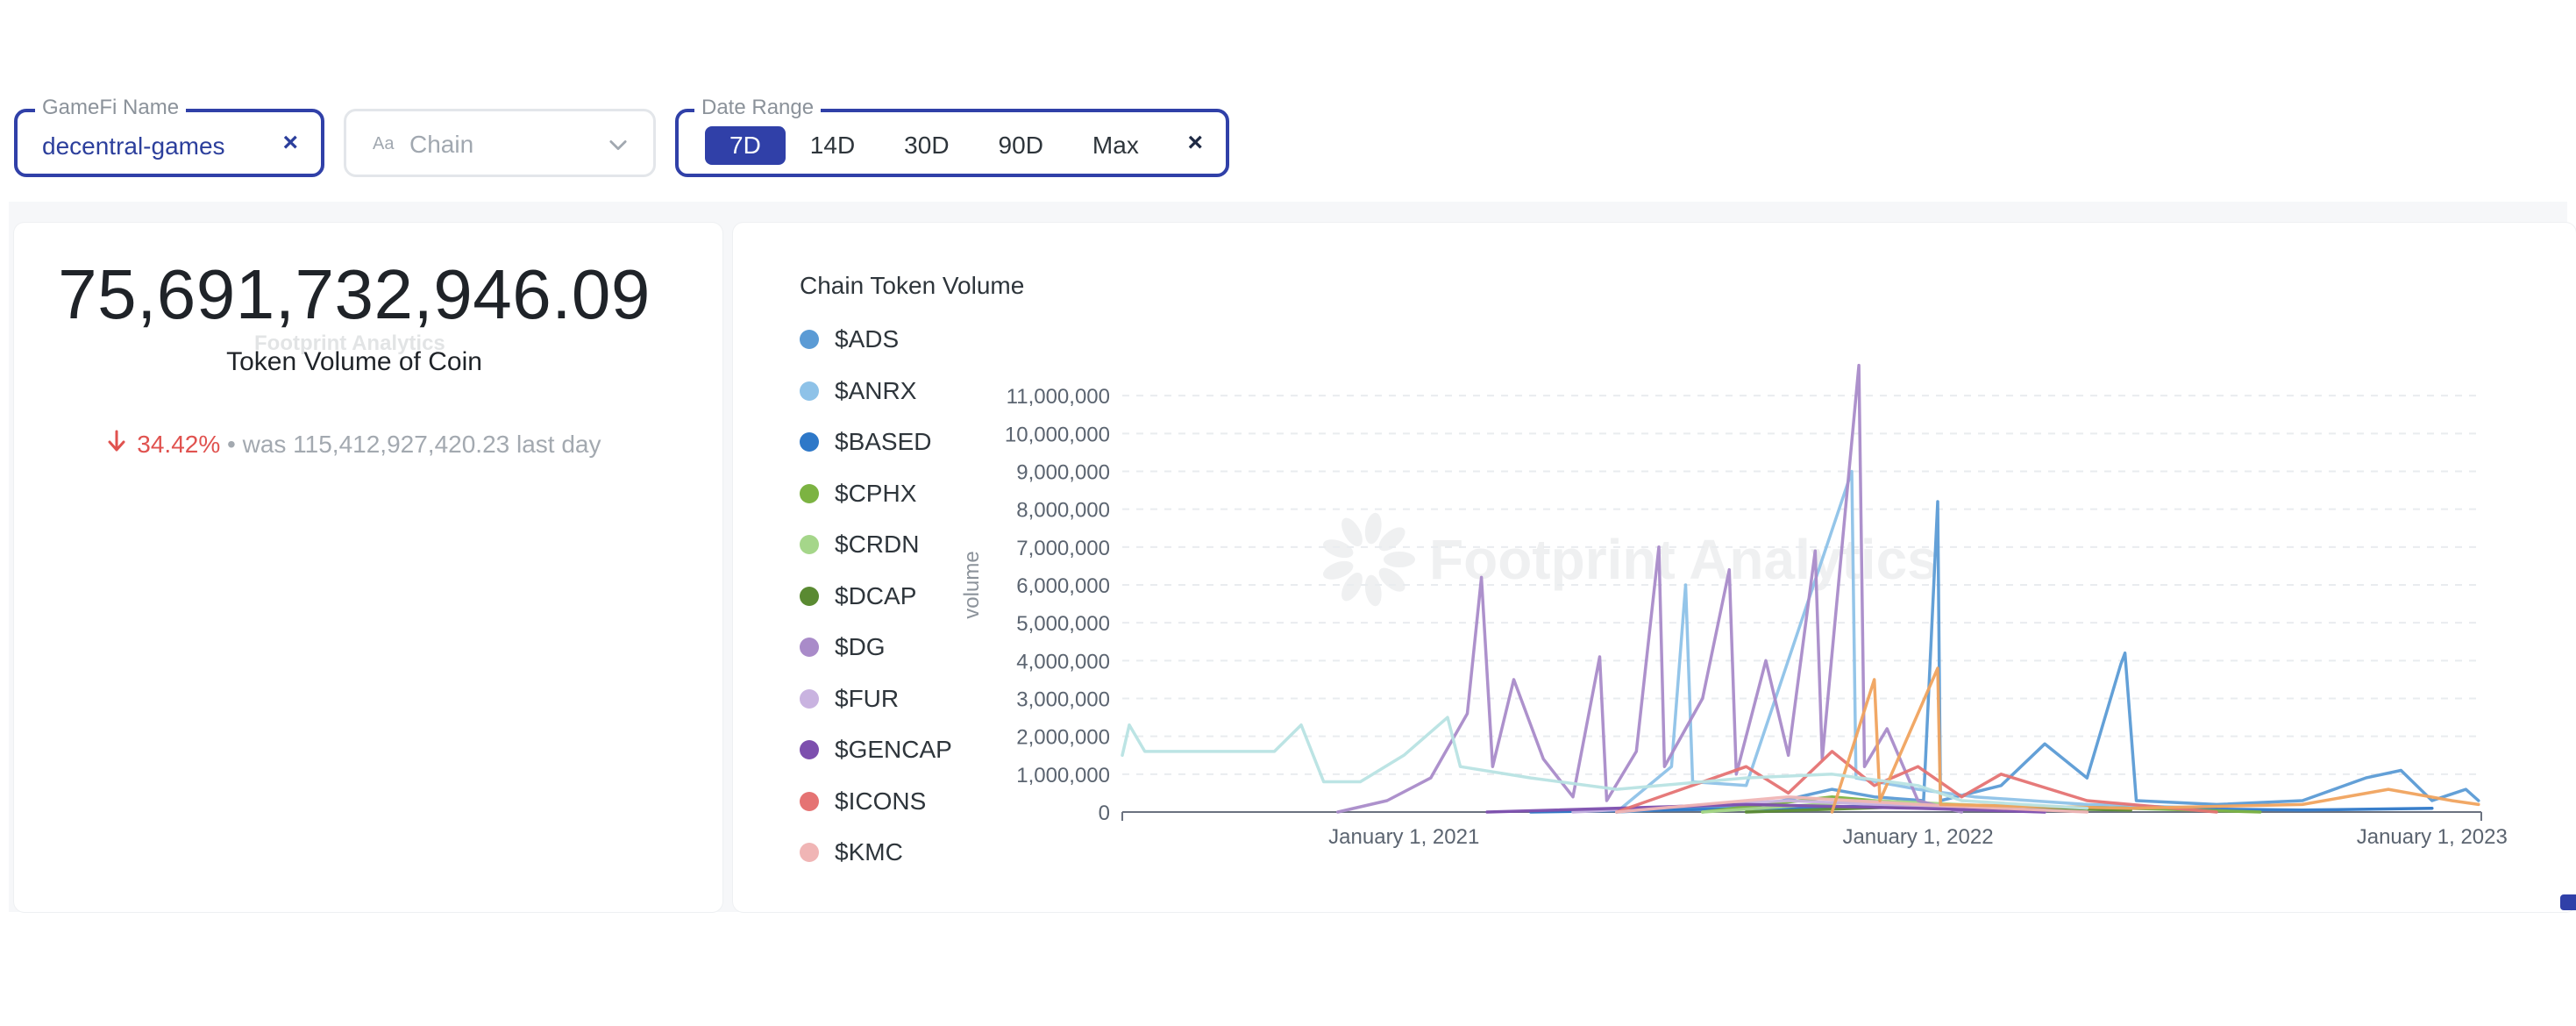  I want to click on legend-item: $KMC, so click(876, 853).